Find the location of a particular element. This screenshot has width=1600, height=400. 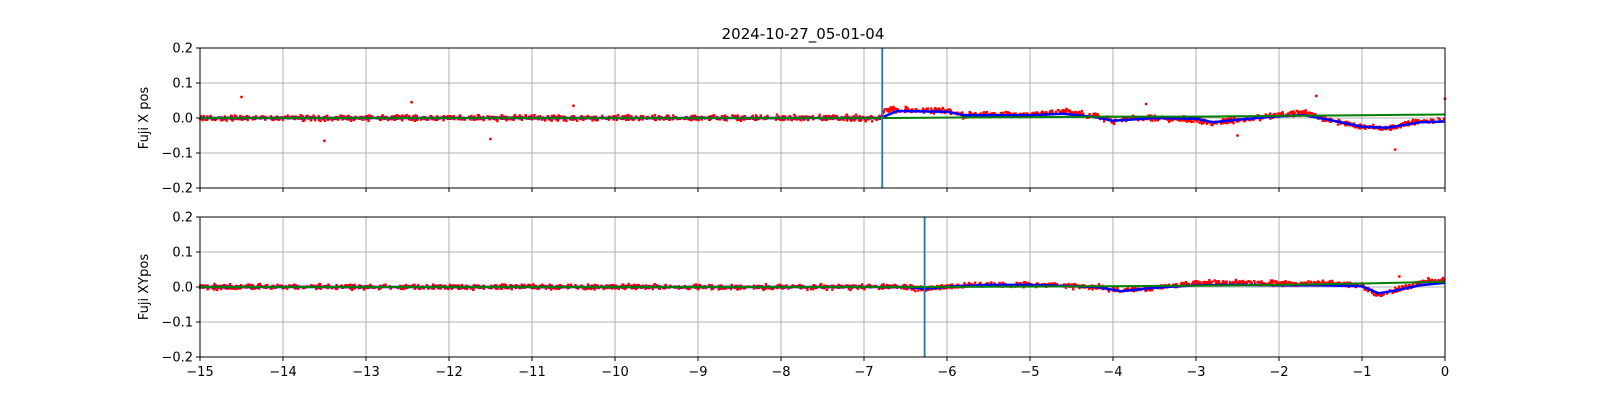

x-tick-label: 0 is located at coordinates (1445, 372).